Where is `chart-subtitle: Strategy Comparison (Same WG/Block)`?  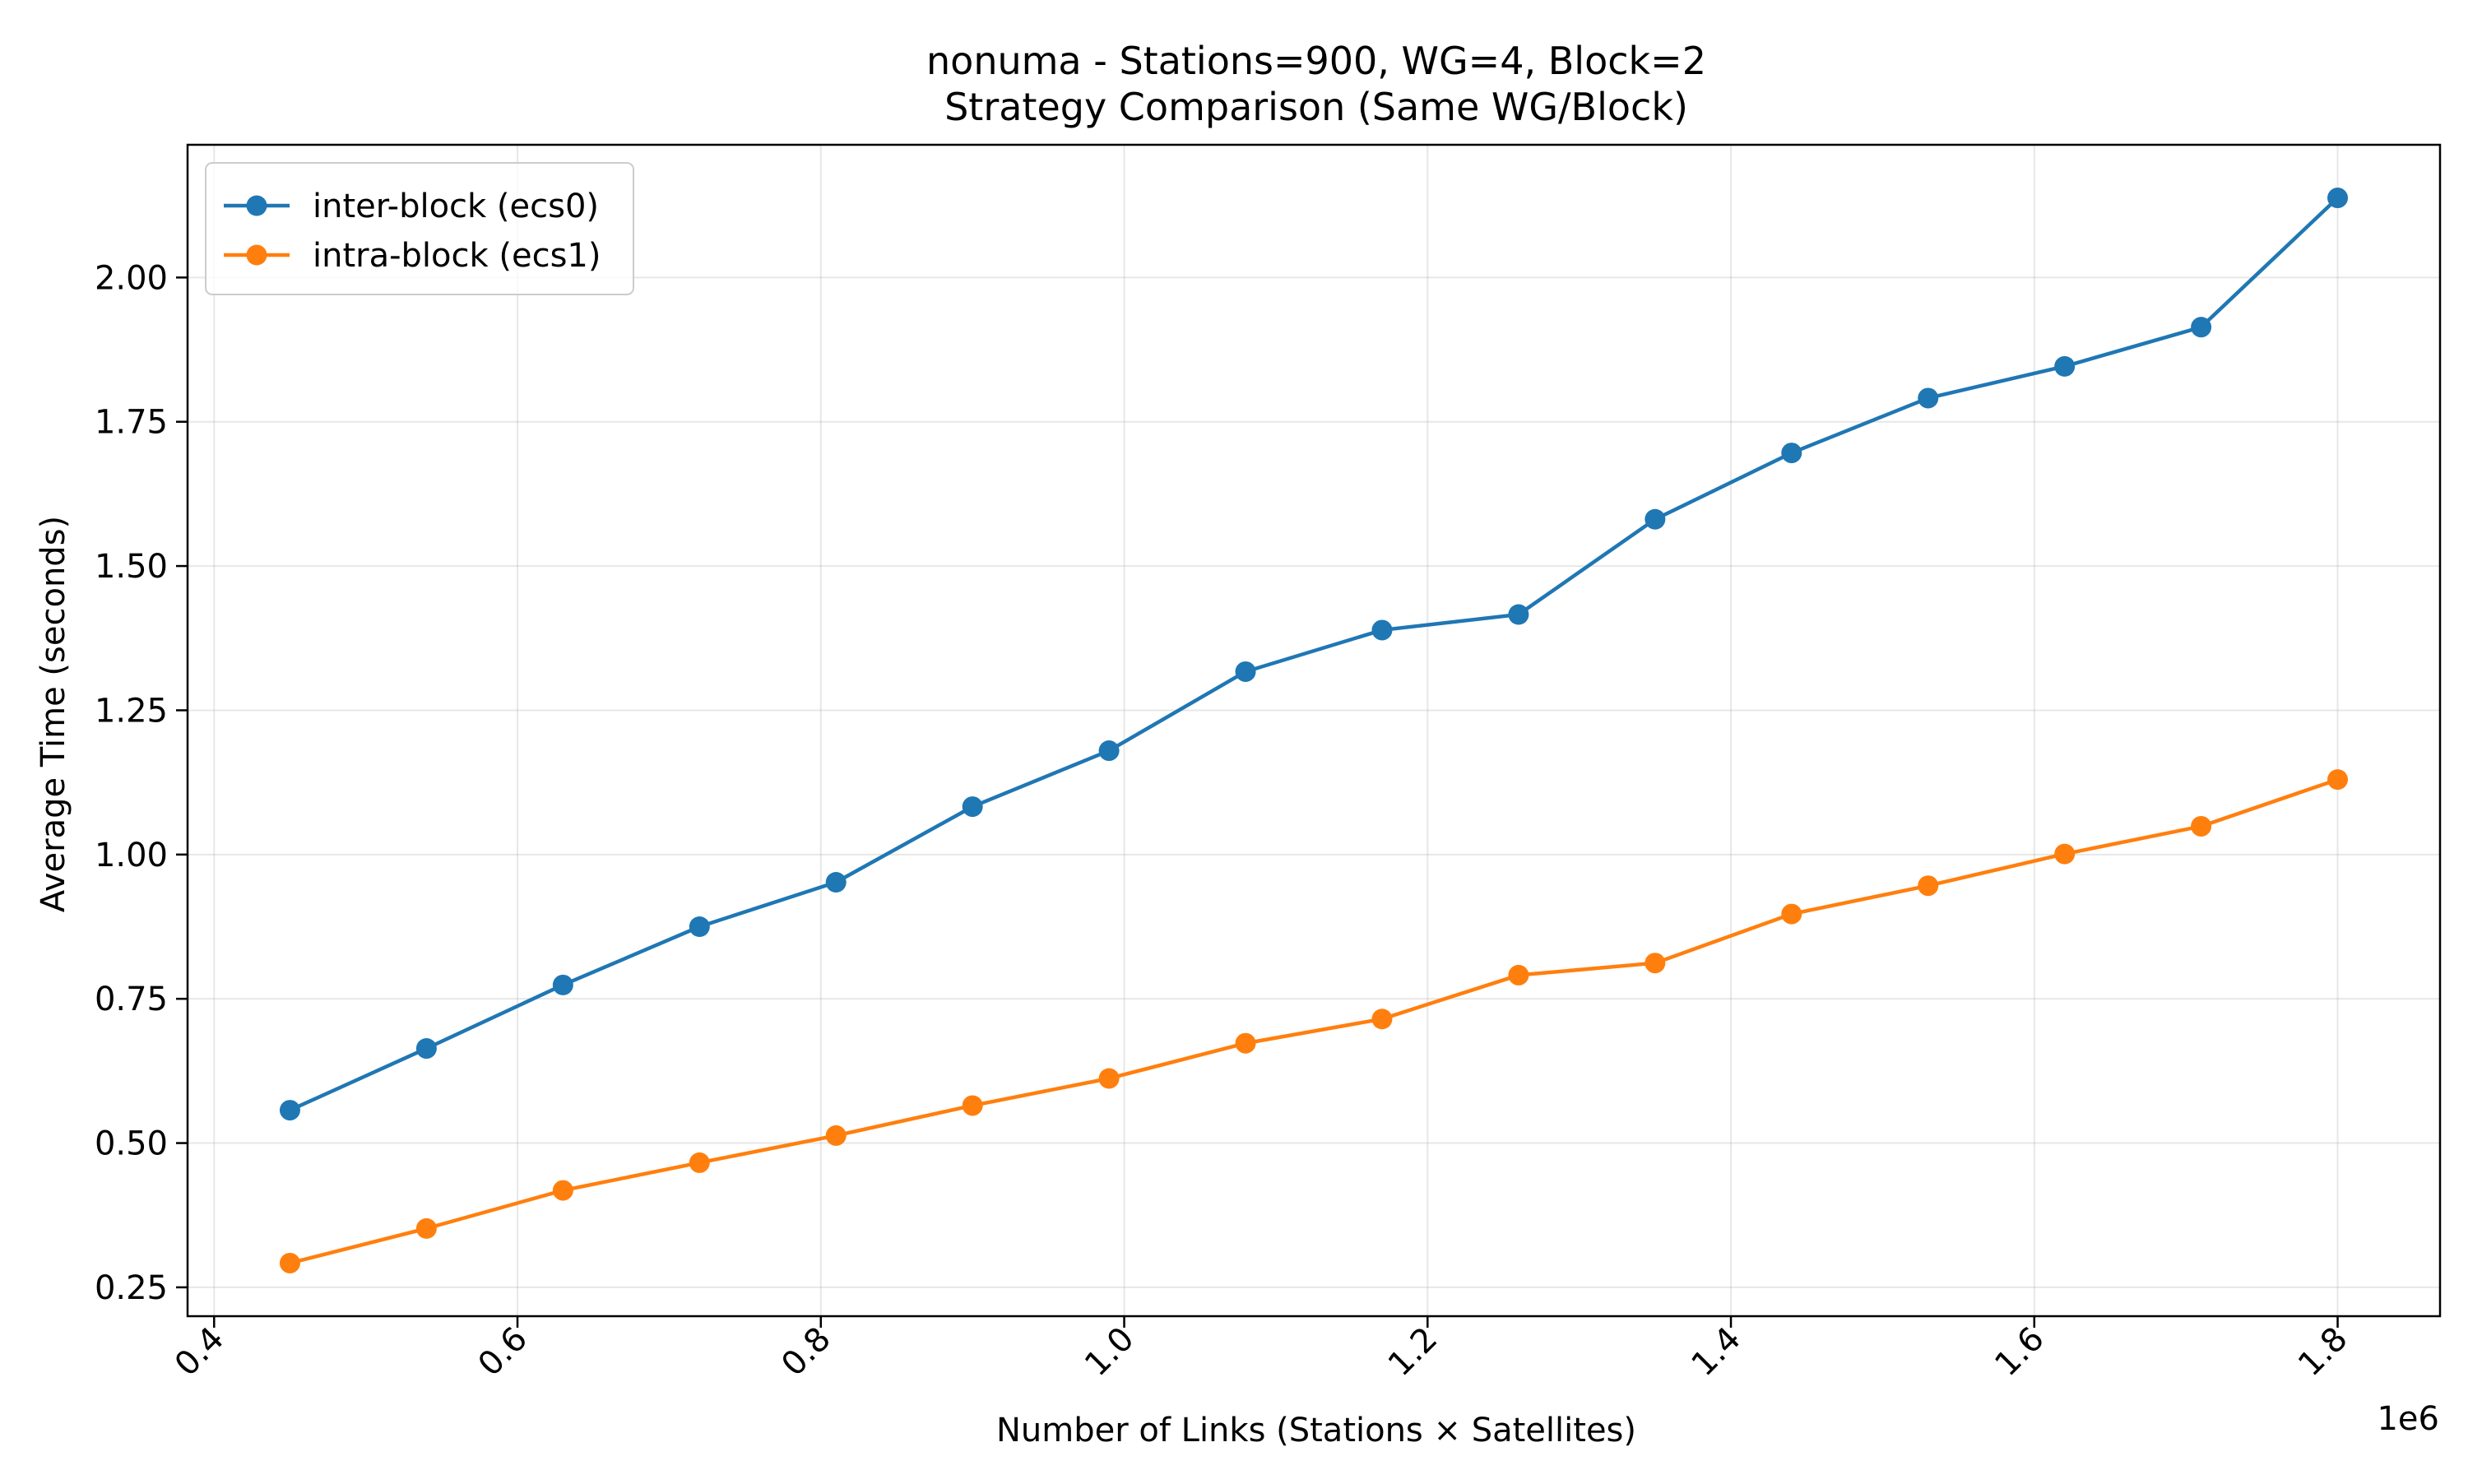
chart-subtitle: Strategy Comparison (Same WG/Block) is located at coordinates (1316, 107).